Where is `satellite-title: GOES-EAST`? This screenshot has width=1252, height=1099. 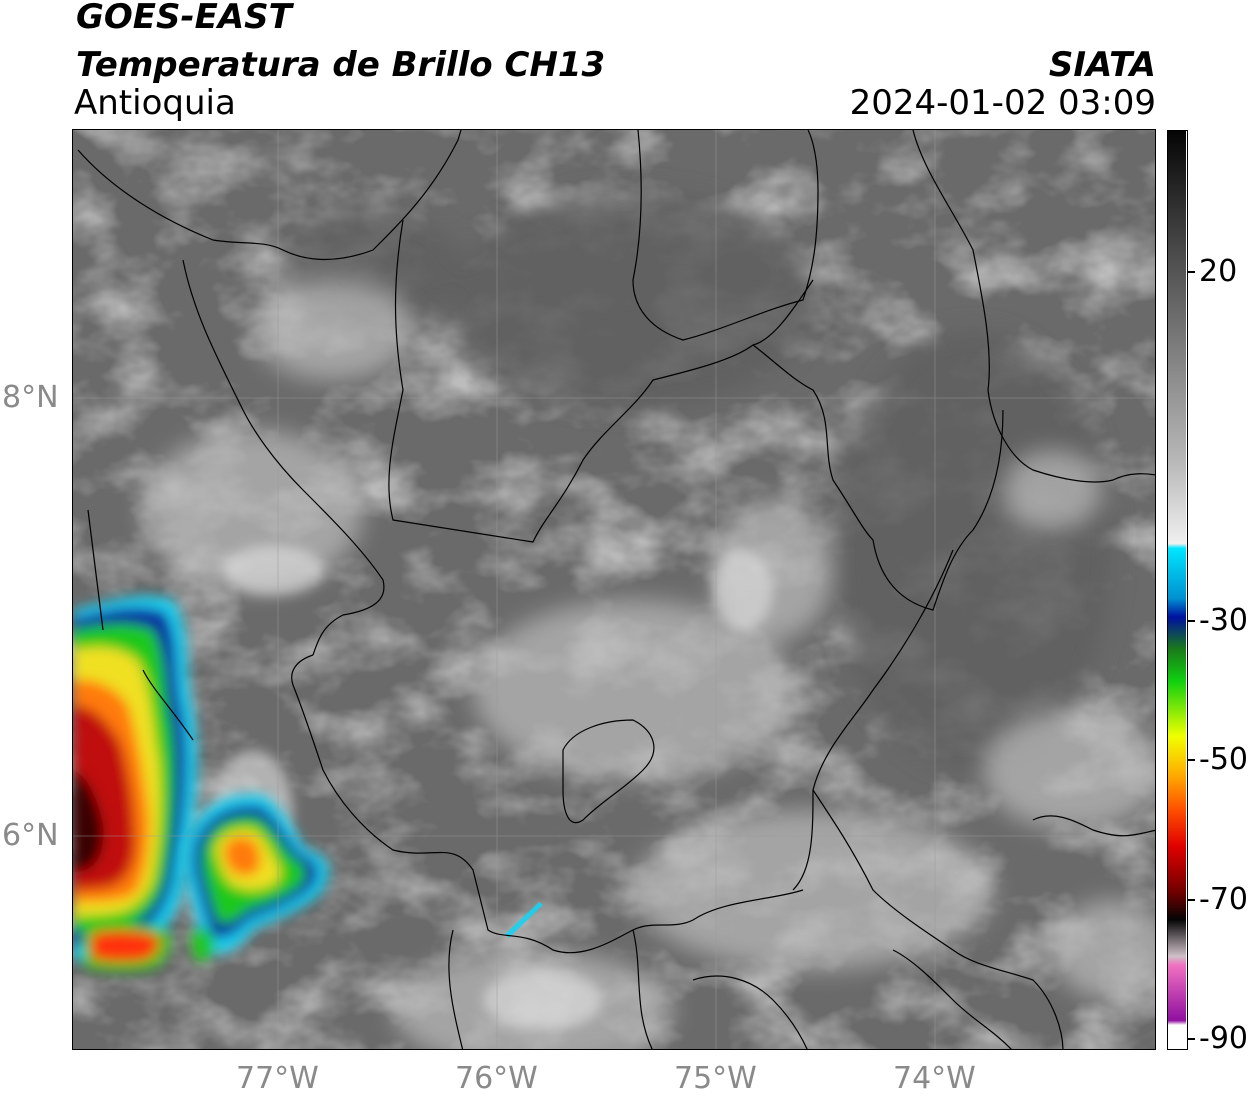
satellite-title: GOES-EAST is located at coordinates (184, 18).